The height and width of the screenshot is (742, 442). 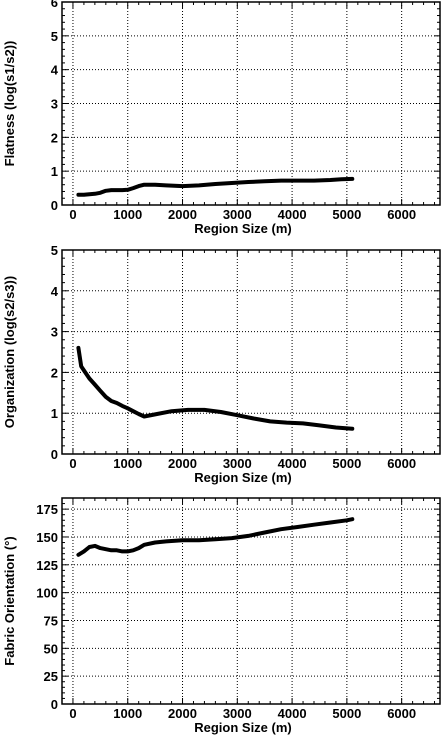 What do you see at coordinates (237, 463) in the screenshot?
I see `organization-xtick-label: 3000` at bounding box center [237, 463].